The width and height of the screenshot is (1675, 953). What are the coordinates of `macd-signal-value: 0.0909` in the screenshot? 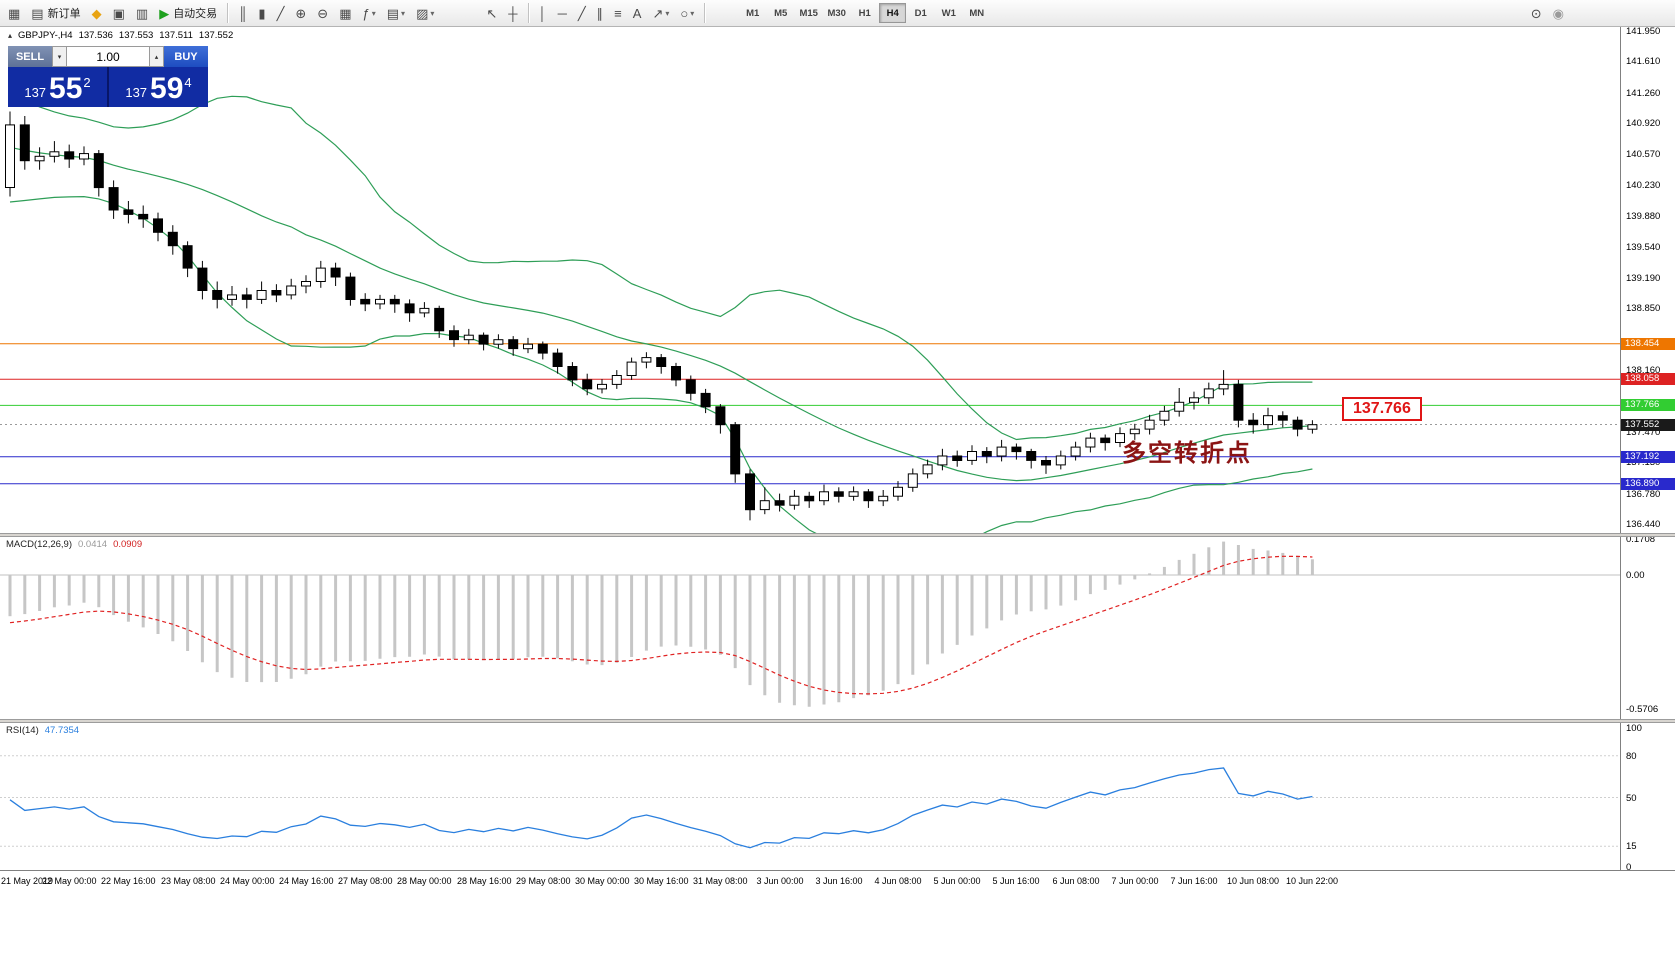 It's located at (128, 544).